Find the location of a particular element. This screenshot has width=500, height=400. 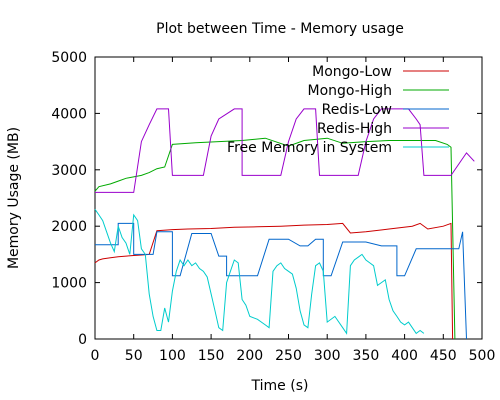

x-tick-label: 0 is located at coordinates (95, 356).